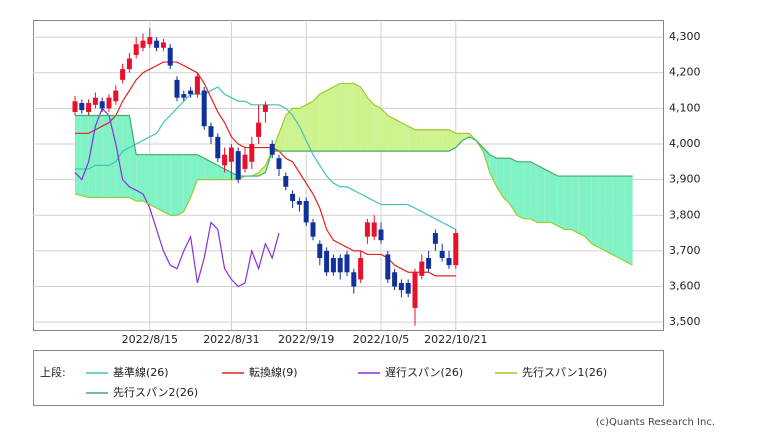  Describe the element at coordinates (348, 378) in the screenshot. I see `legend-box` at that location.